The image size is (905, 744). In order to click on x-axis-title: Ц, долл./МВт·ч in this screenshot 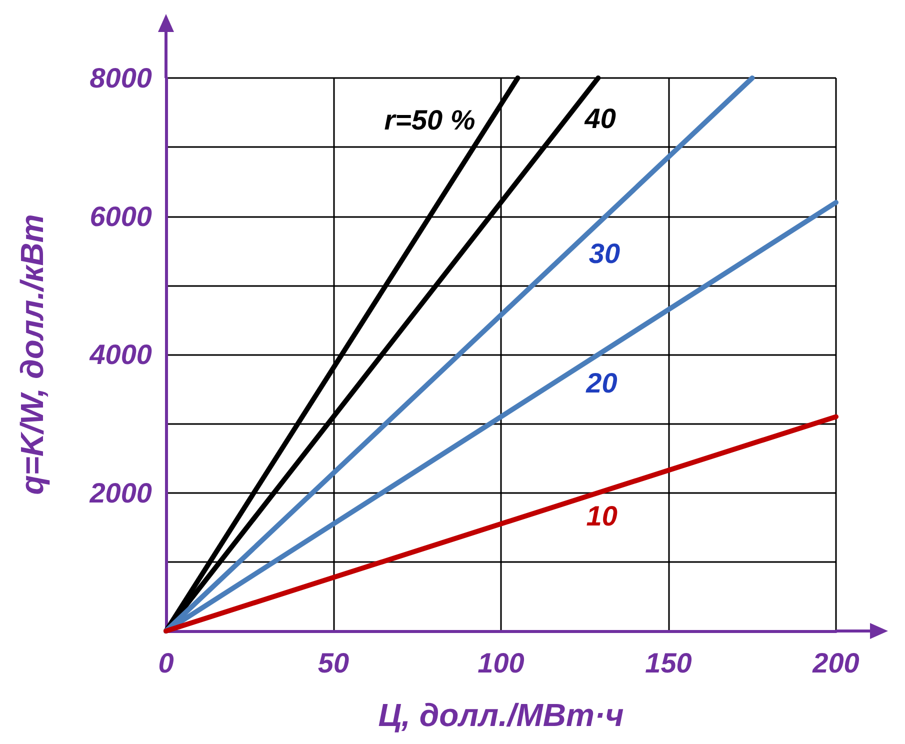, I will do `click(501, 715)`.